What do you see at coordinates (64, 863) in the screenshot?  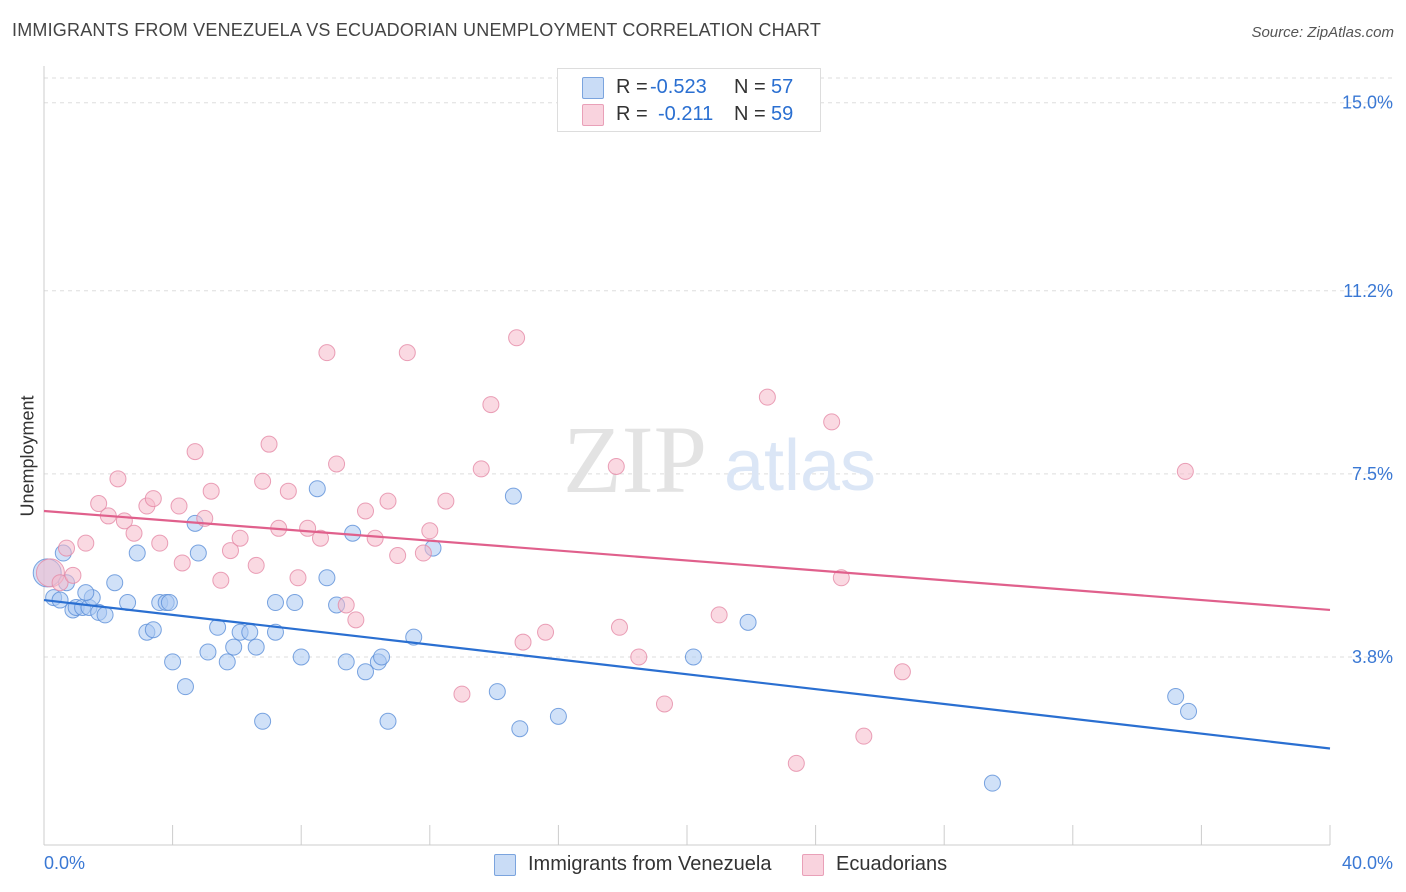 I see `x-tick-label-min: 0.0%` at bounding box center [64, 863].